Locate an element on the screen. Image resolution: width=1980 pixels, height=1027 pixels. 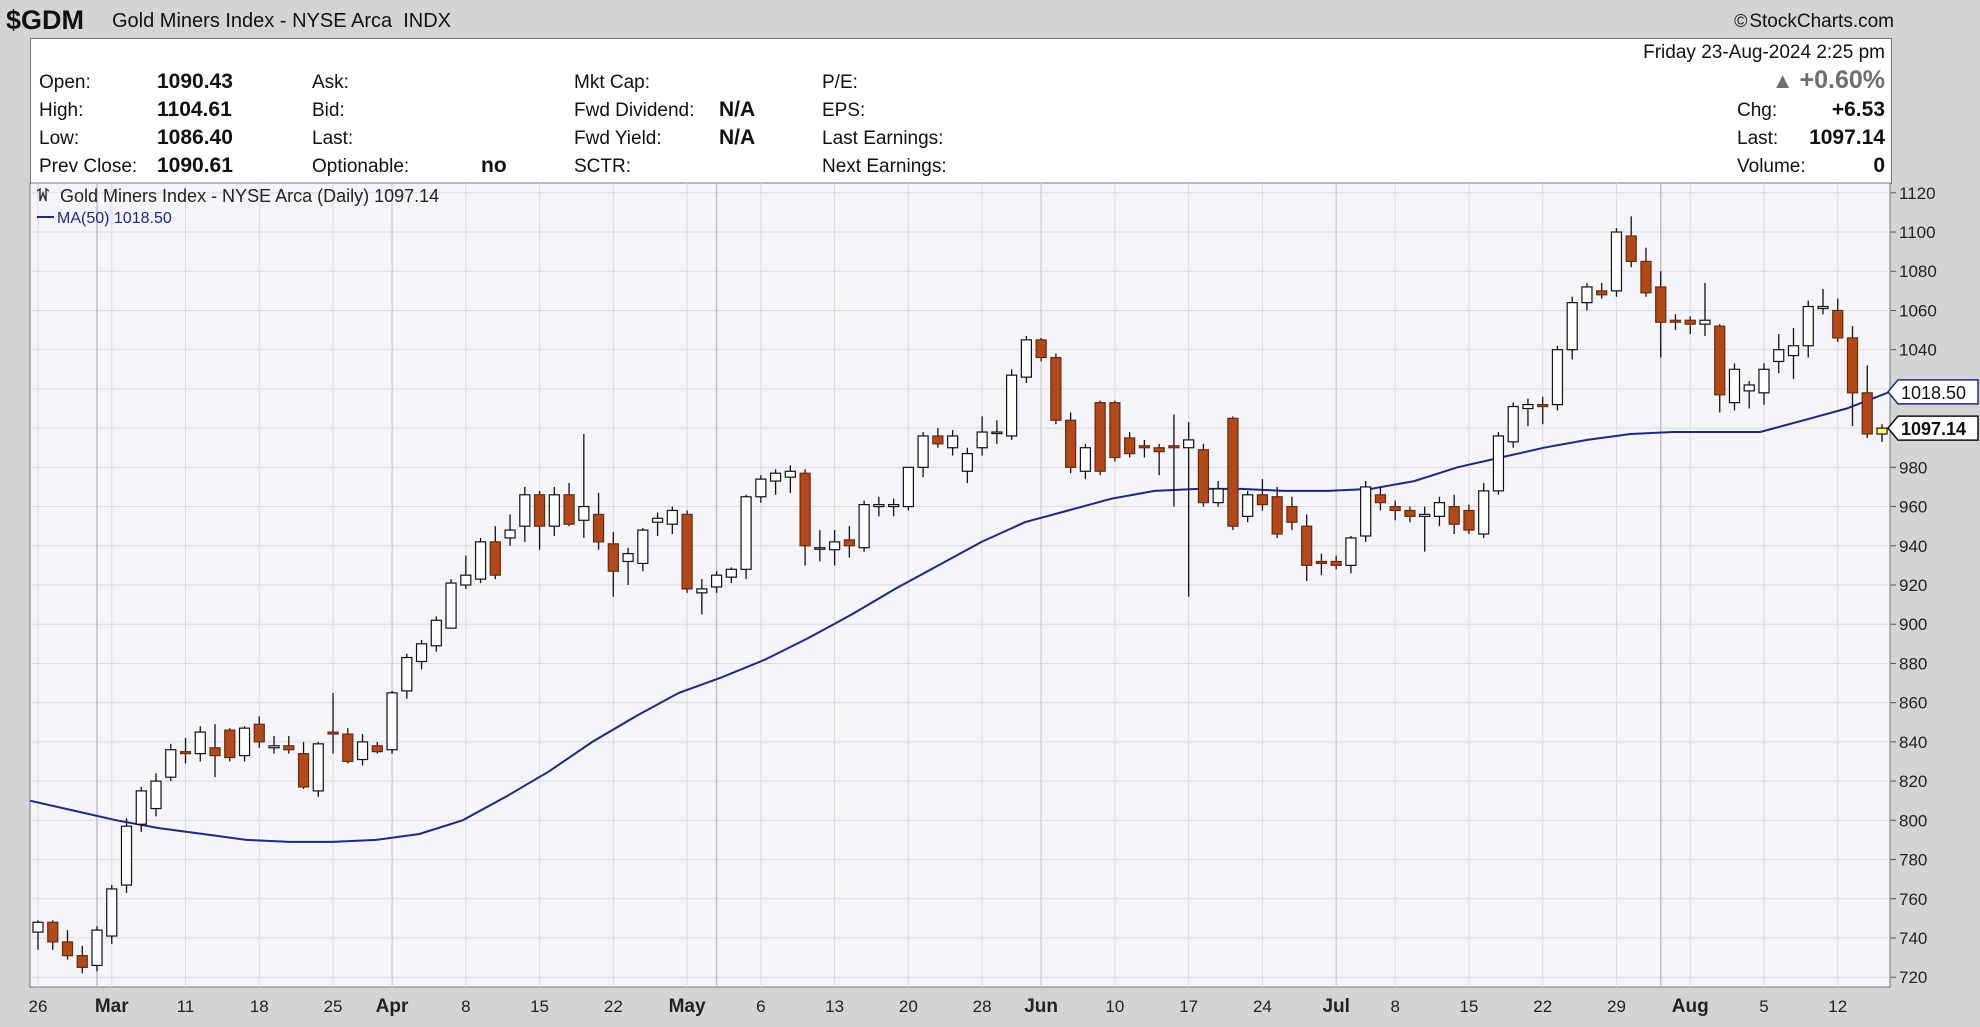
x-tick-label: 22 is located at coordinates (1542, 1006).